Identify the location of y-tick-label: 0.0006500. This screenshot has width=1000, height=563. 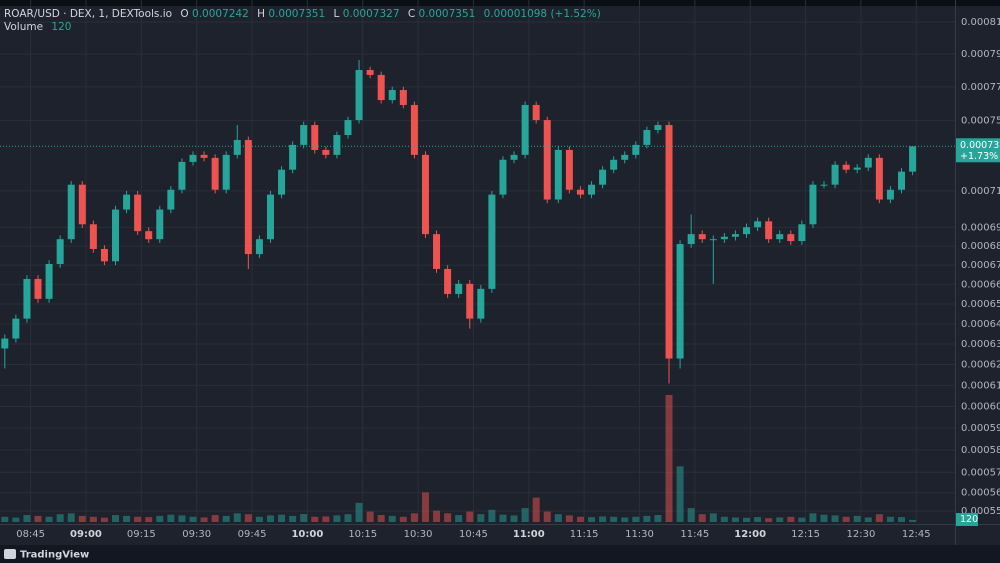
(980, 304).